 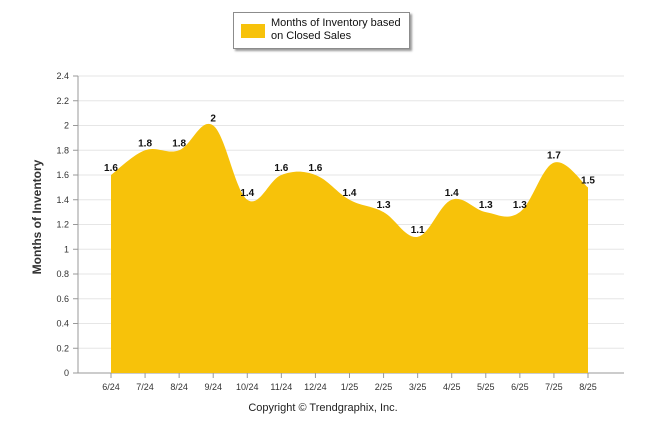 What do you see at coordinates (350, 387) in the screenshot?
I see `x-tick-label: 1/25` at bounding box center [350, 387].